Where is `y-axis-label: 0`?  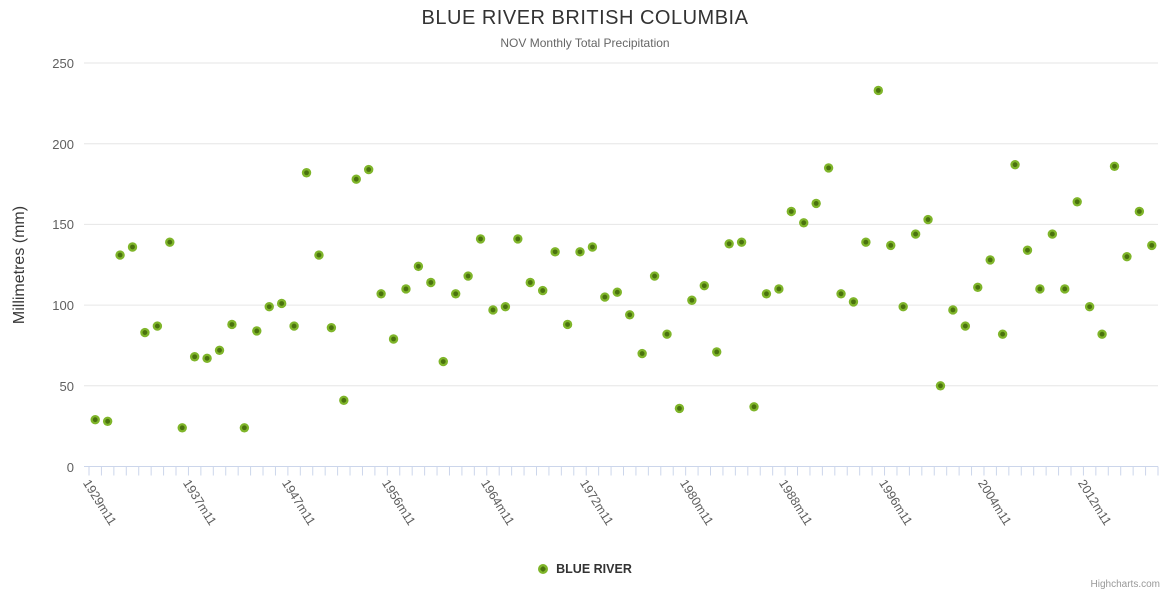
y-axis-label: 0 is located at coordinates (70, 467).